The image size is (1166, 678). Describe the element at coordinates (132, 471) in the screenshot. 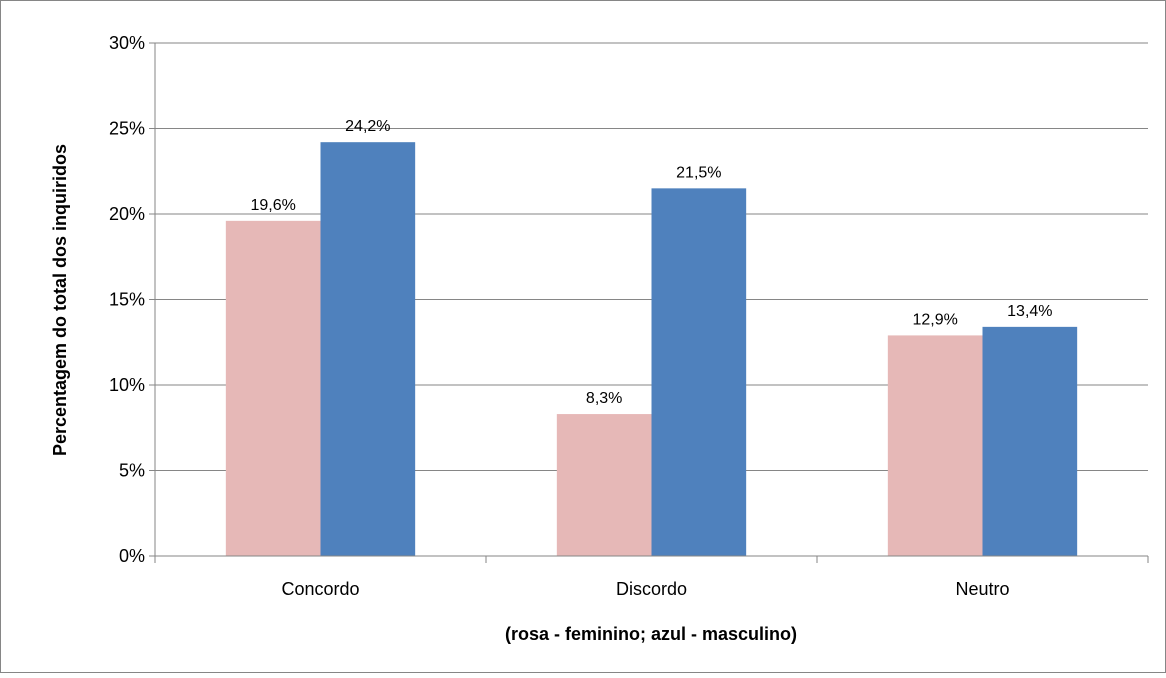

I see `y-tick-label: 5%` at that location.